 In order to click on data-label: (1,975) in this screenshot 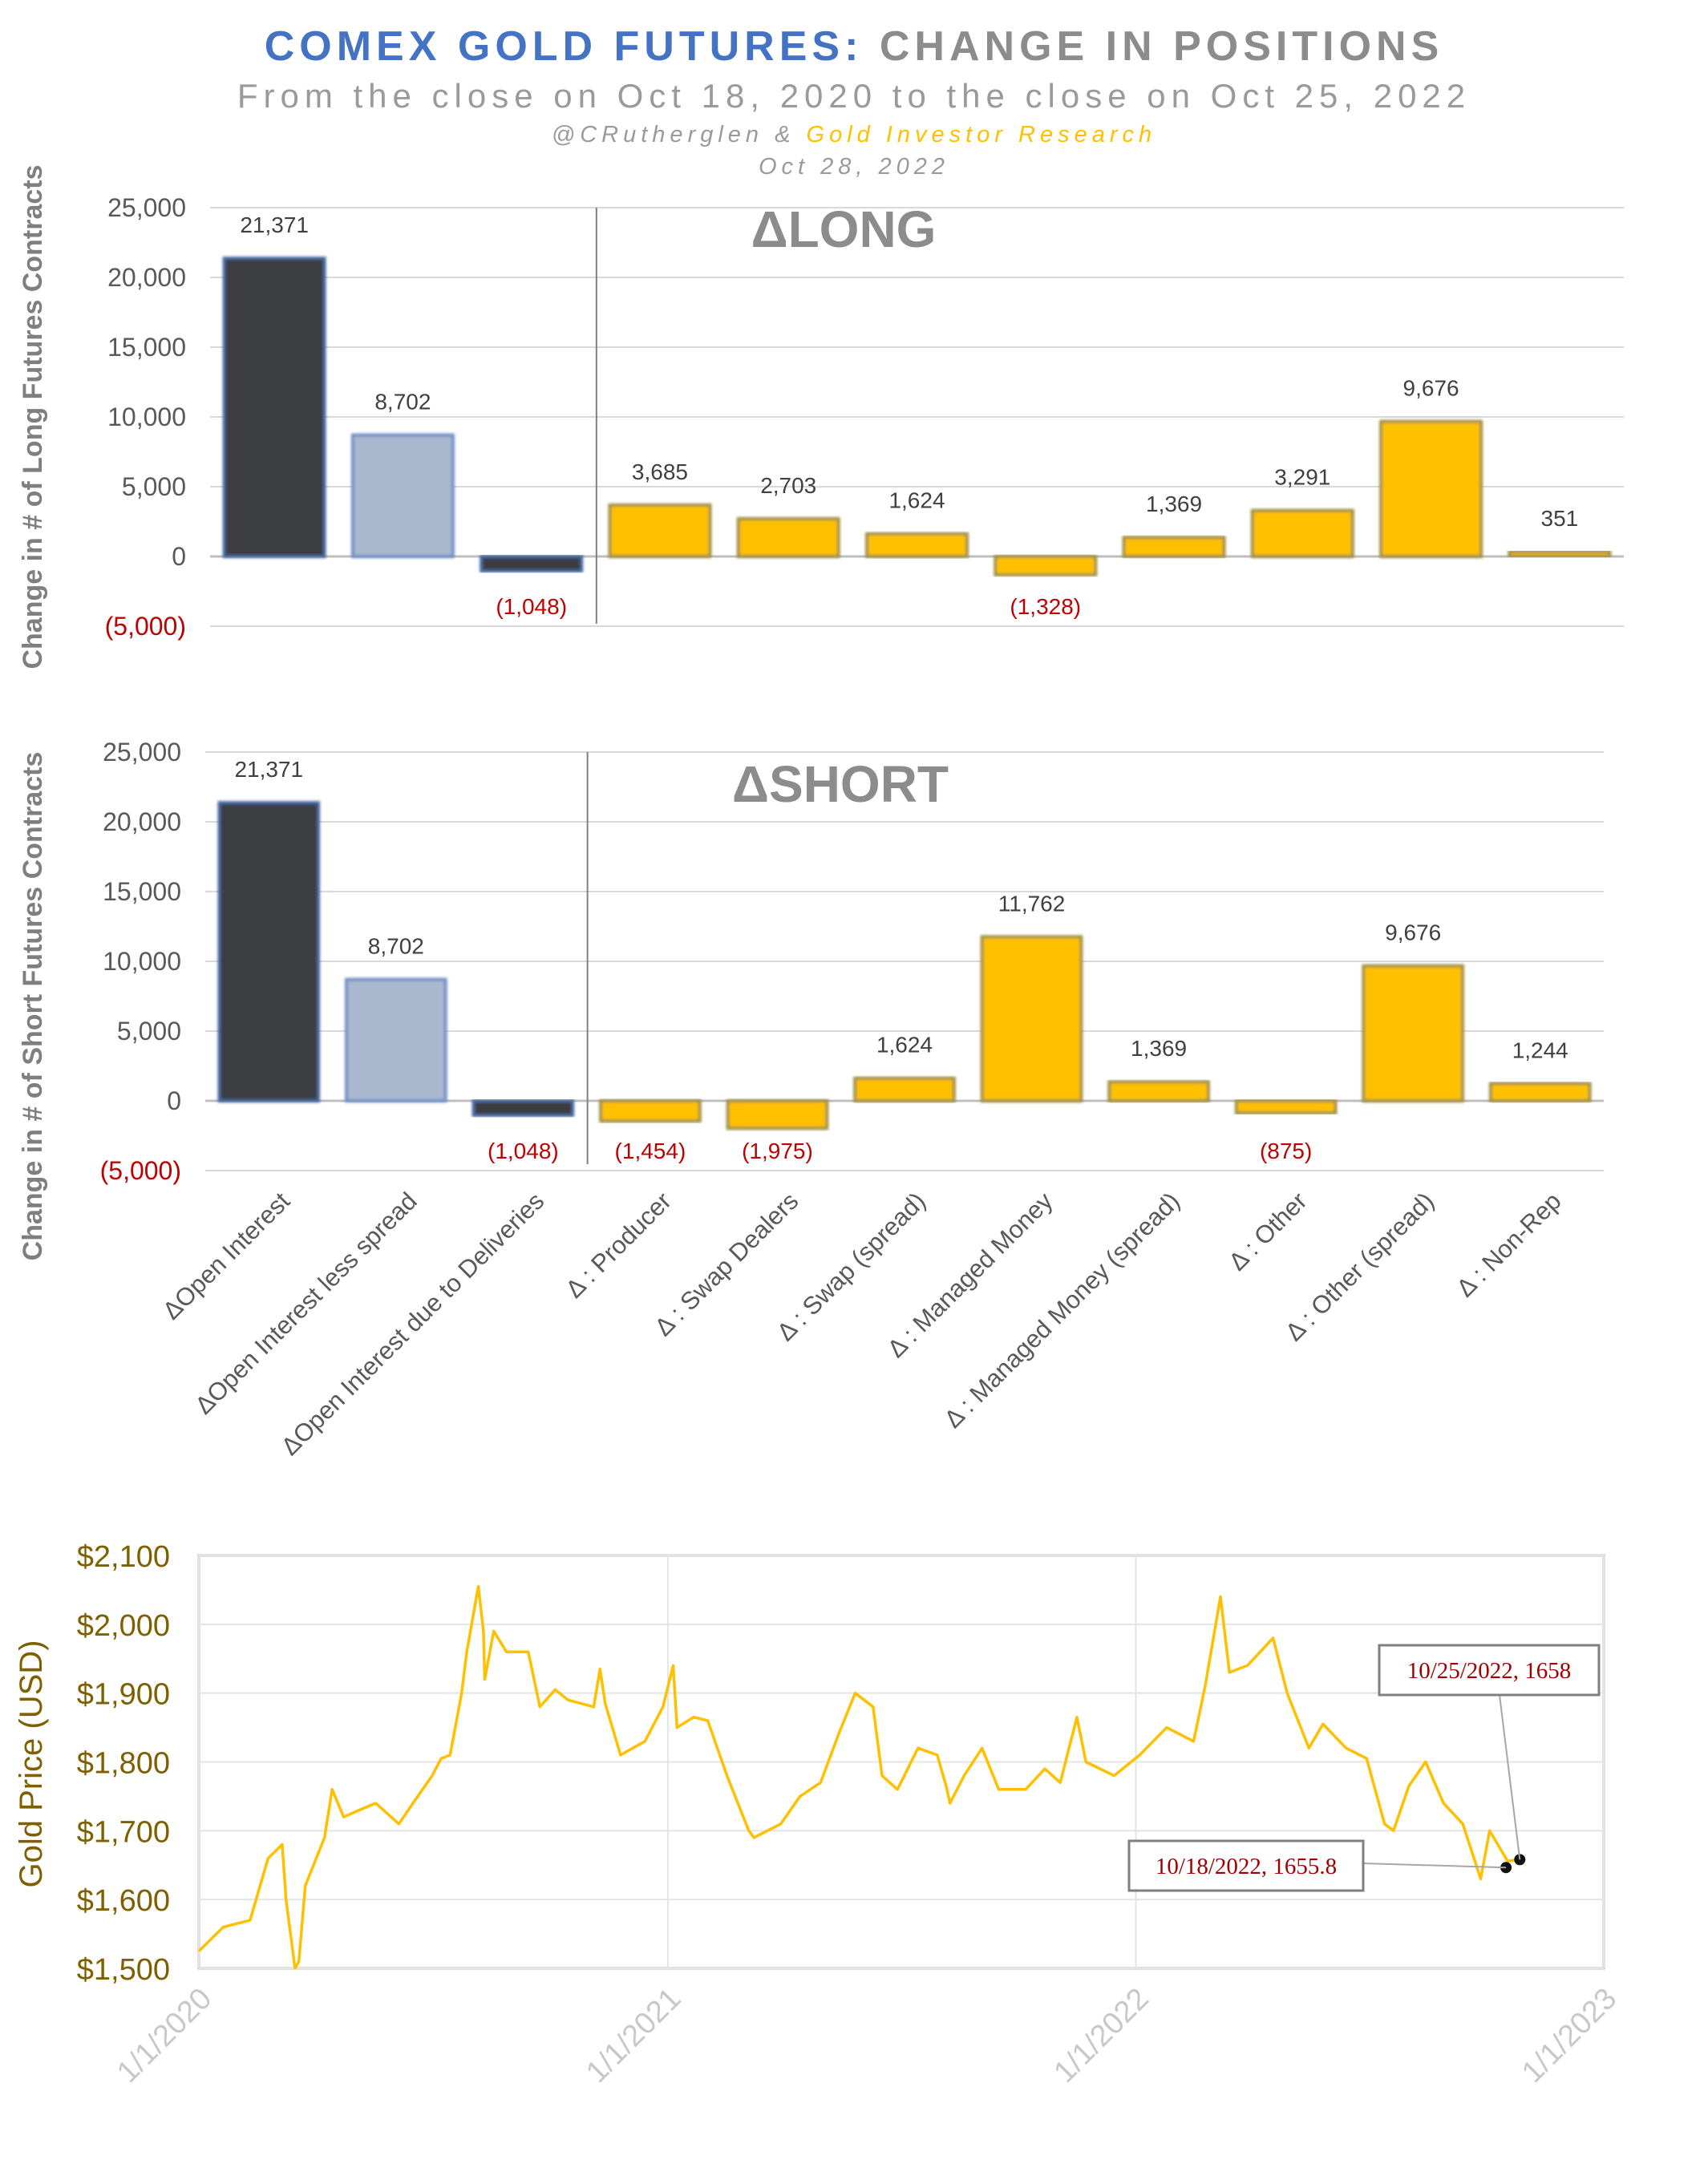, I will do `click(777, 1151)`.